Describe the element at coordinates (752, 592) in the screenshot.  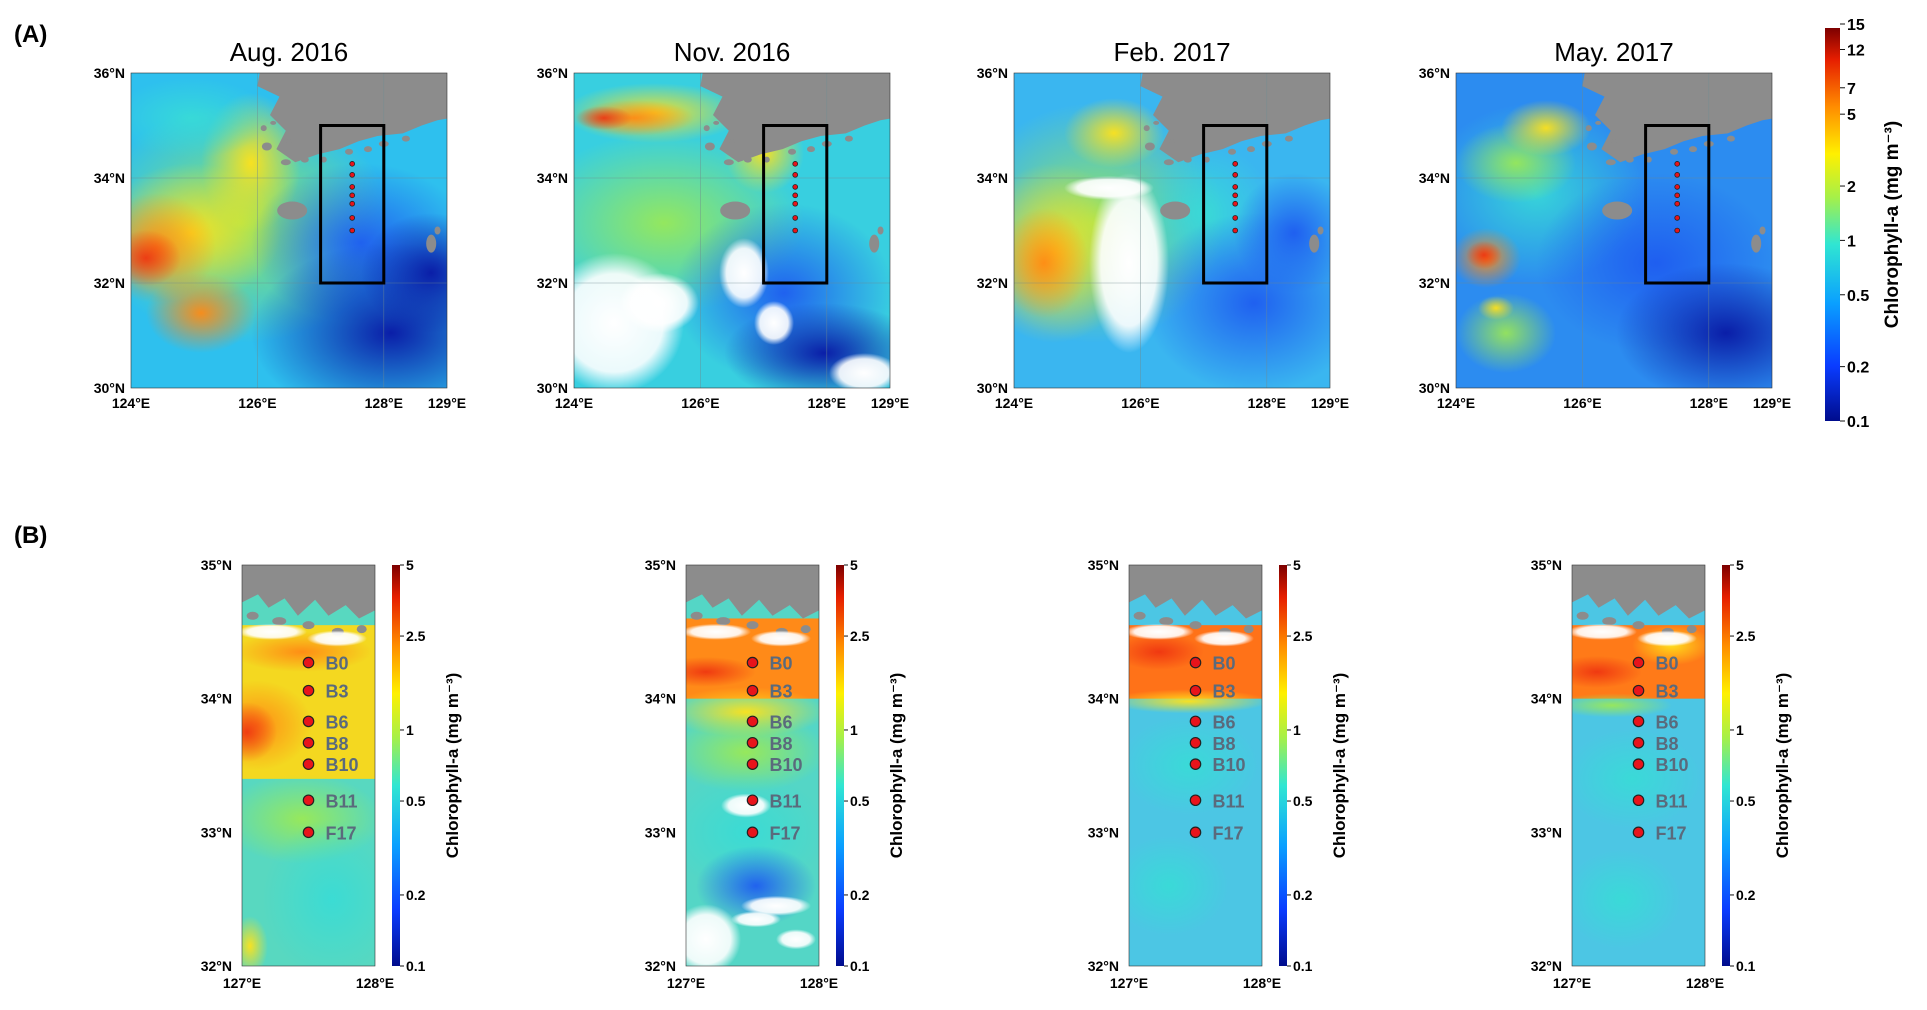
I see `coast-land` at that location.